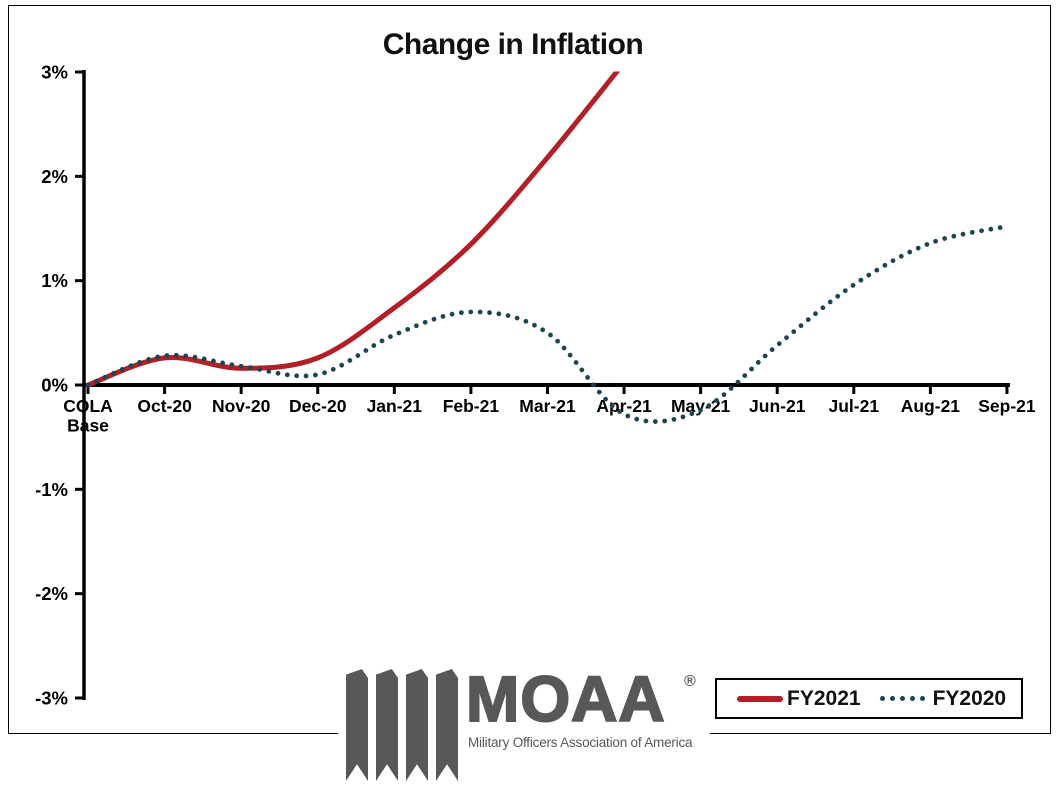 The width and height of the screenshot is (1059, 790). What do you see at coordinates (241, 406) in the screenshot?
I see `x-tick-label: Nov-20` at bounding box center [241, 406].